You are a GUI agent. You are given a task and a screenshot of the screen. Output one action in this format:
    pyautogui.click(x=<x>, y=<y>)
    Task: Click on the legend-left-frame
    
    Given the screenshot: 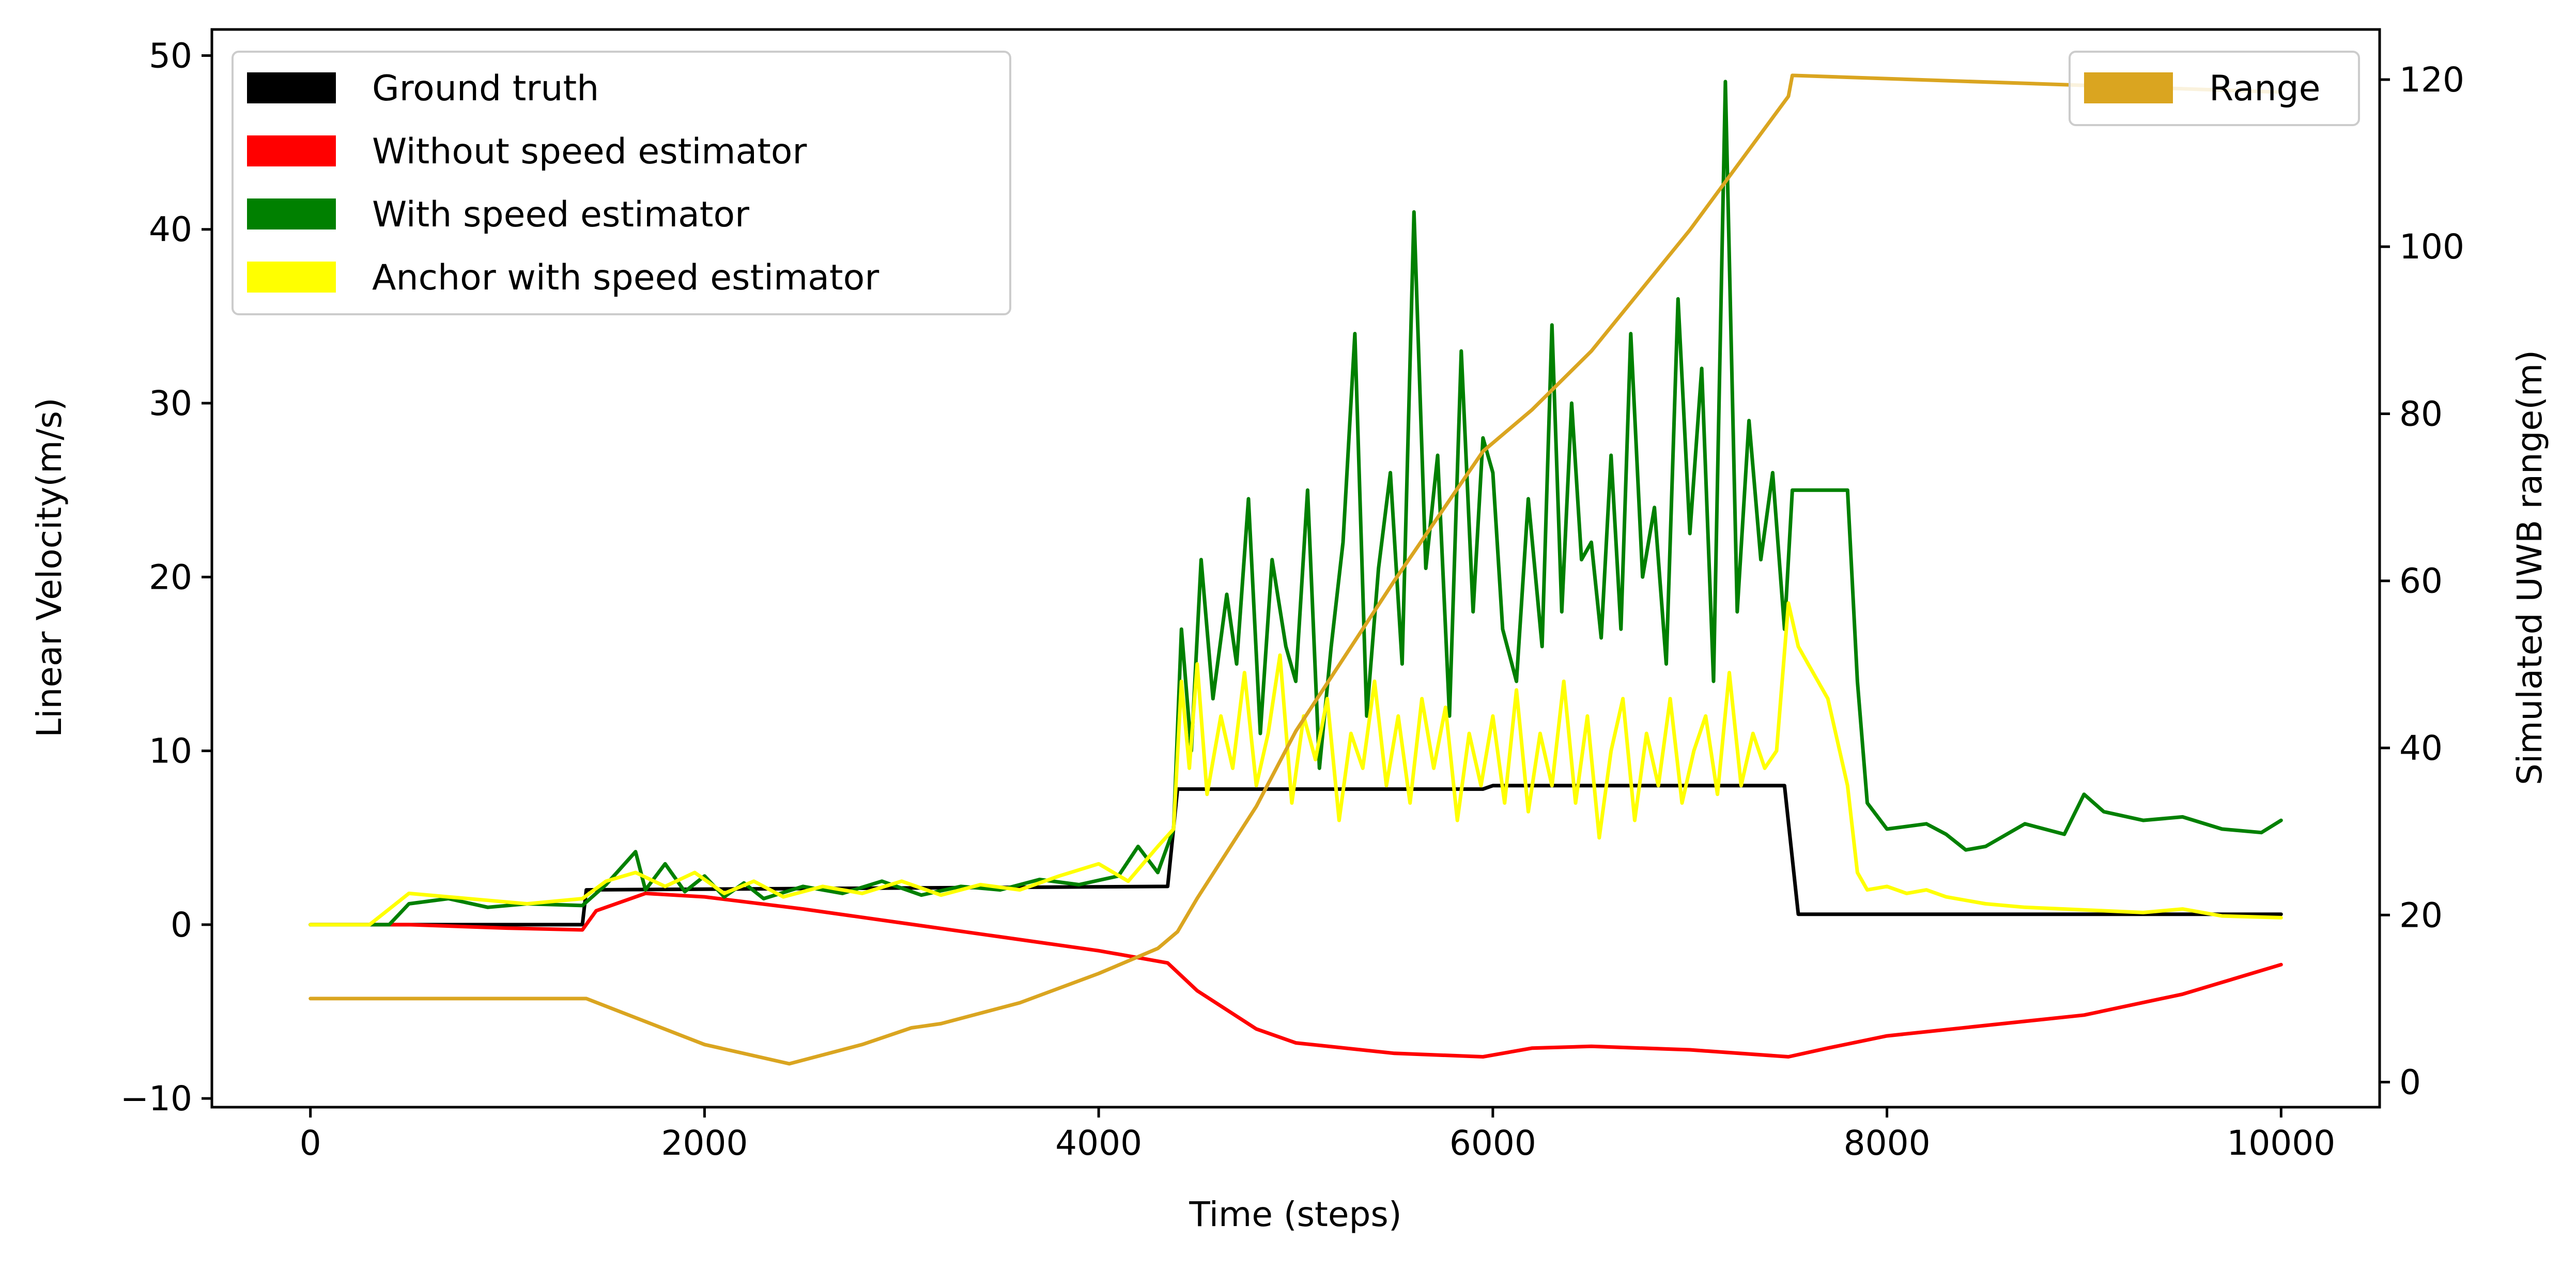 What is the action you would take?
    pyautogui.click(x=621, y=183)
    